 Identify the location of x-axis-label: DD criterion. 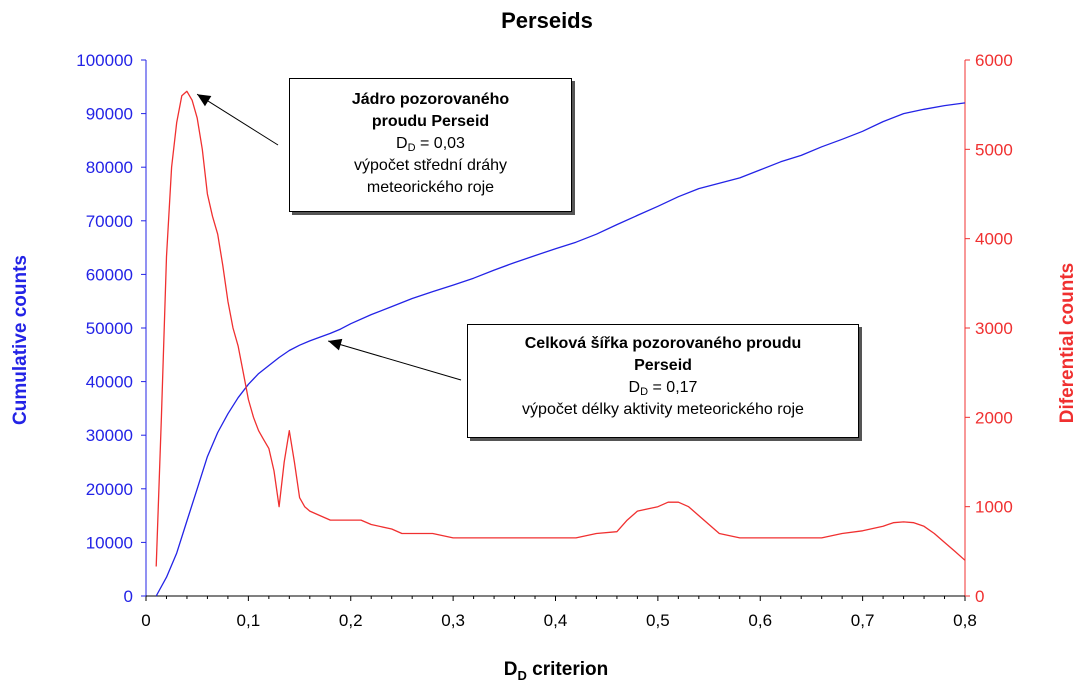
(556, 671).